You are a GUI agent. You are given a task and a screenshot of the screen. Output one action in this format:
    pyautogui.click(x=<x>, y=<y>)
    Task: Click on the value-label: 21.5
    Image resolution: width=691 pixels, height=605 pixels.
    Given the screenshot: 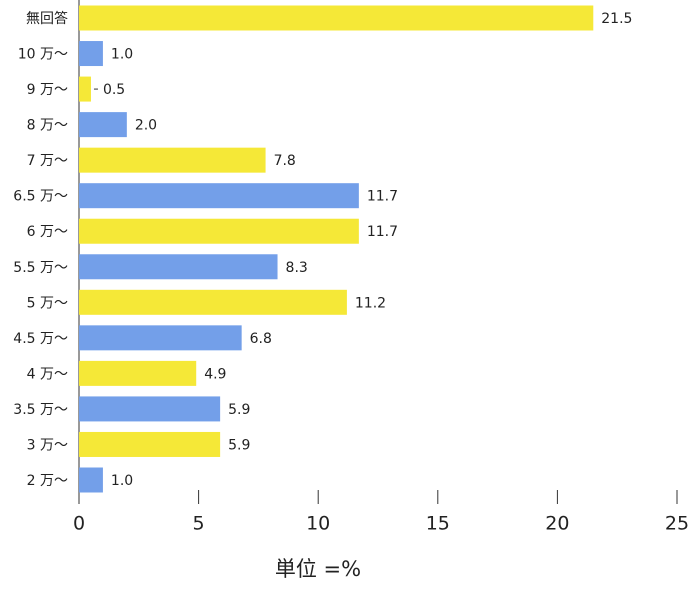 What is the action you would take?
    pyautogui.click(x=616, y=19)
    